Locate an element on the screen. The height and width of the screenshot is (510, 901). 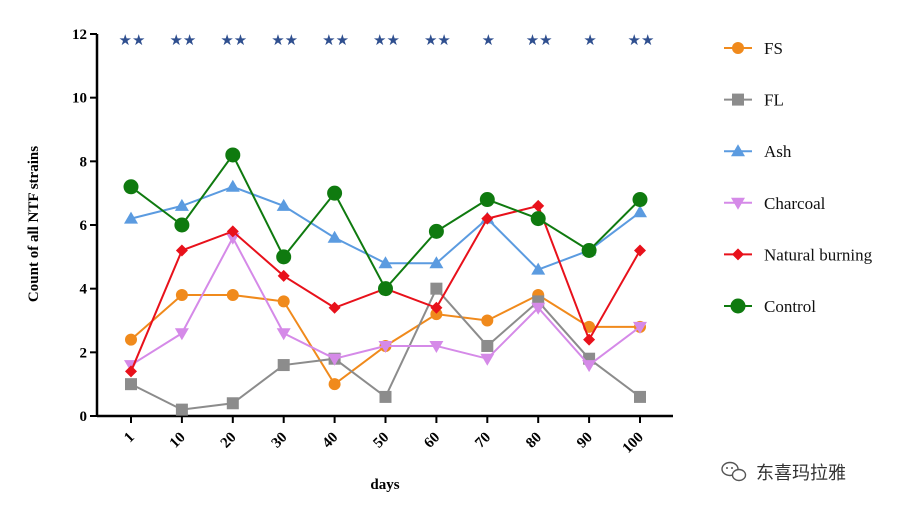
legend-item-fl: FL is located at coordinates (754, 100).